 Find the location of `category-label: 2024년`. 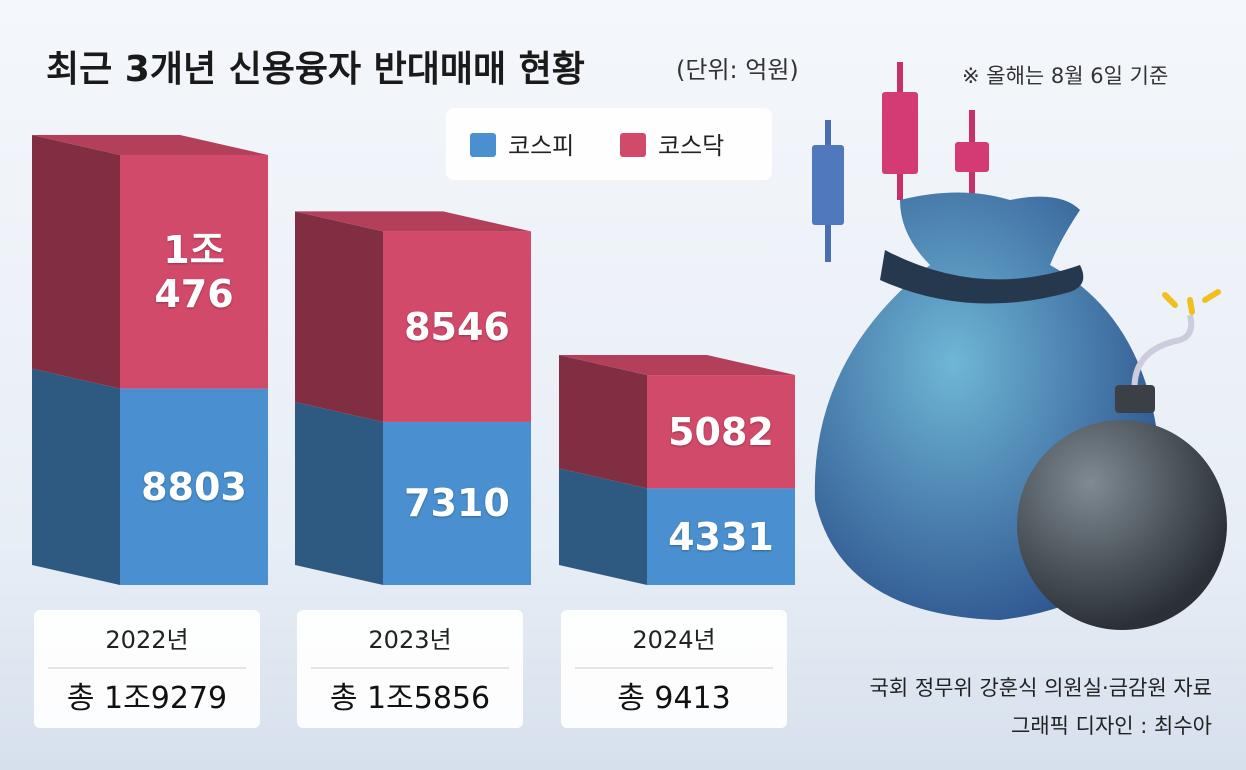

category-label: 2024년 is located at coordinates (673, 640).